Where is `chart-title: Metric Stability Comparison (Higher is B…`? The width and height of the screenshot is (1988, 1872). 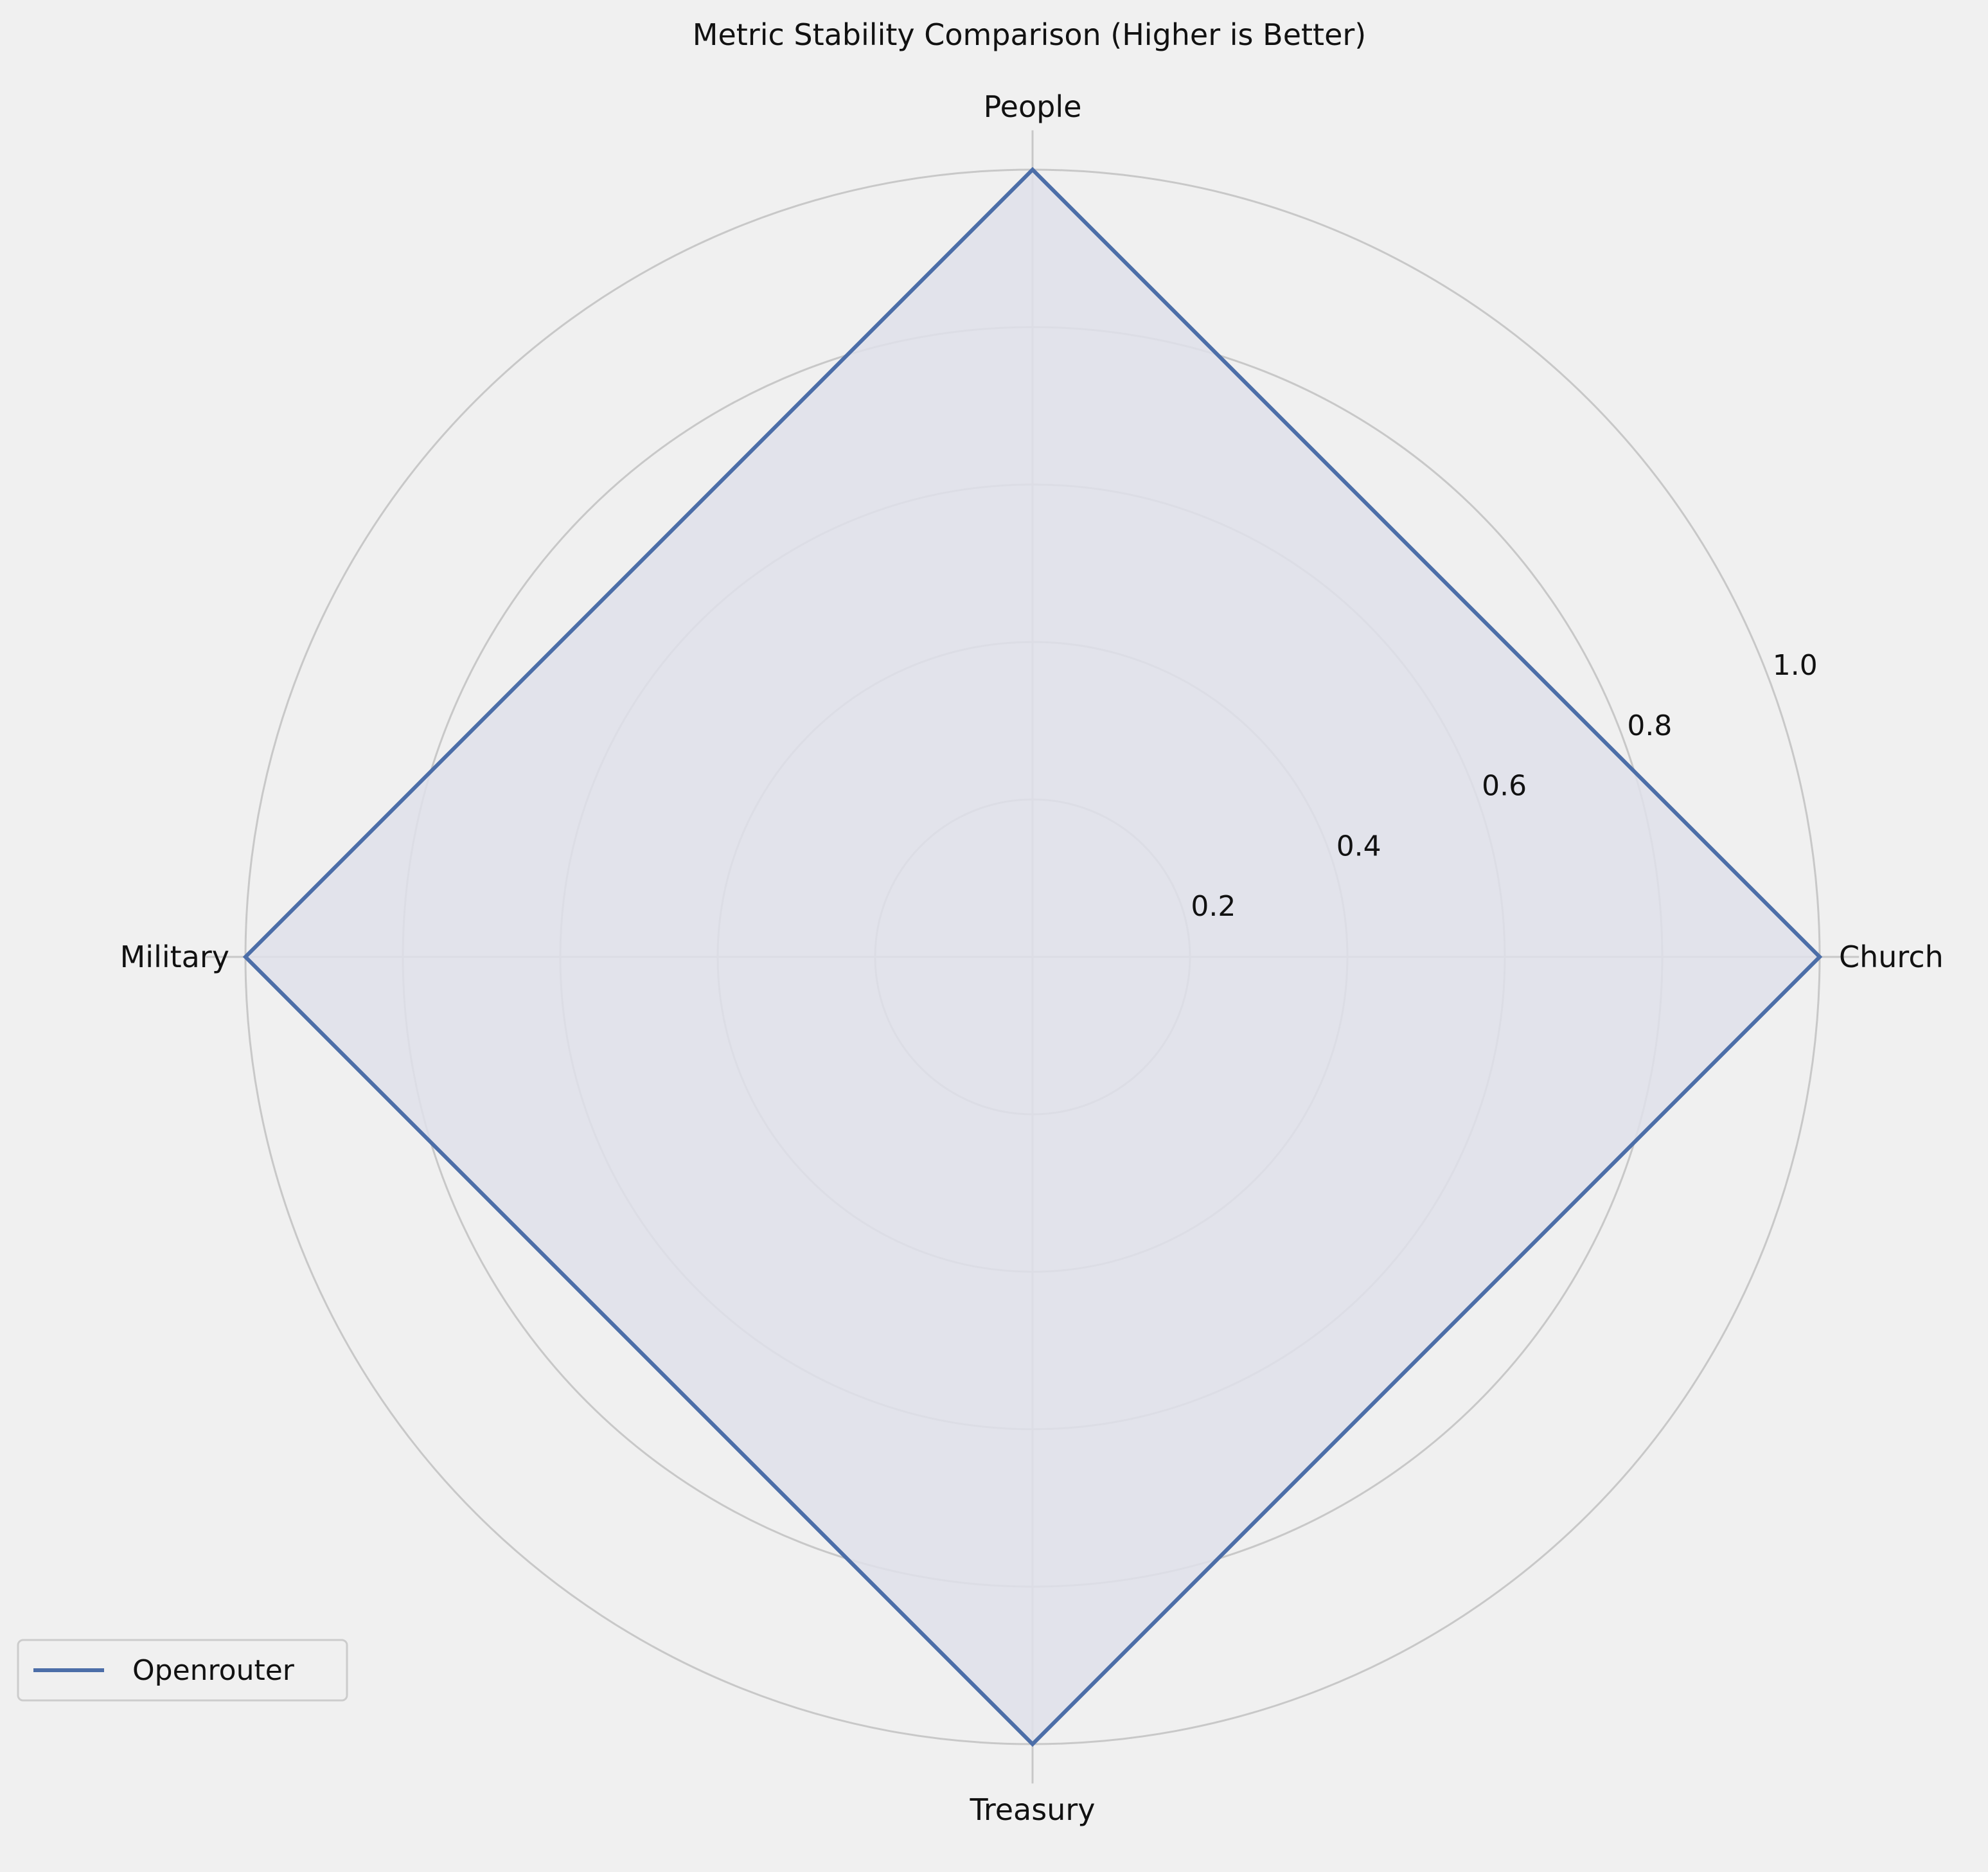
chart-title: Metric Stability Comparison (Higher is B… is located at coordinates (1029, 34).